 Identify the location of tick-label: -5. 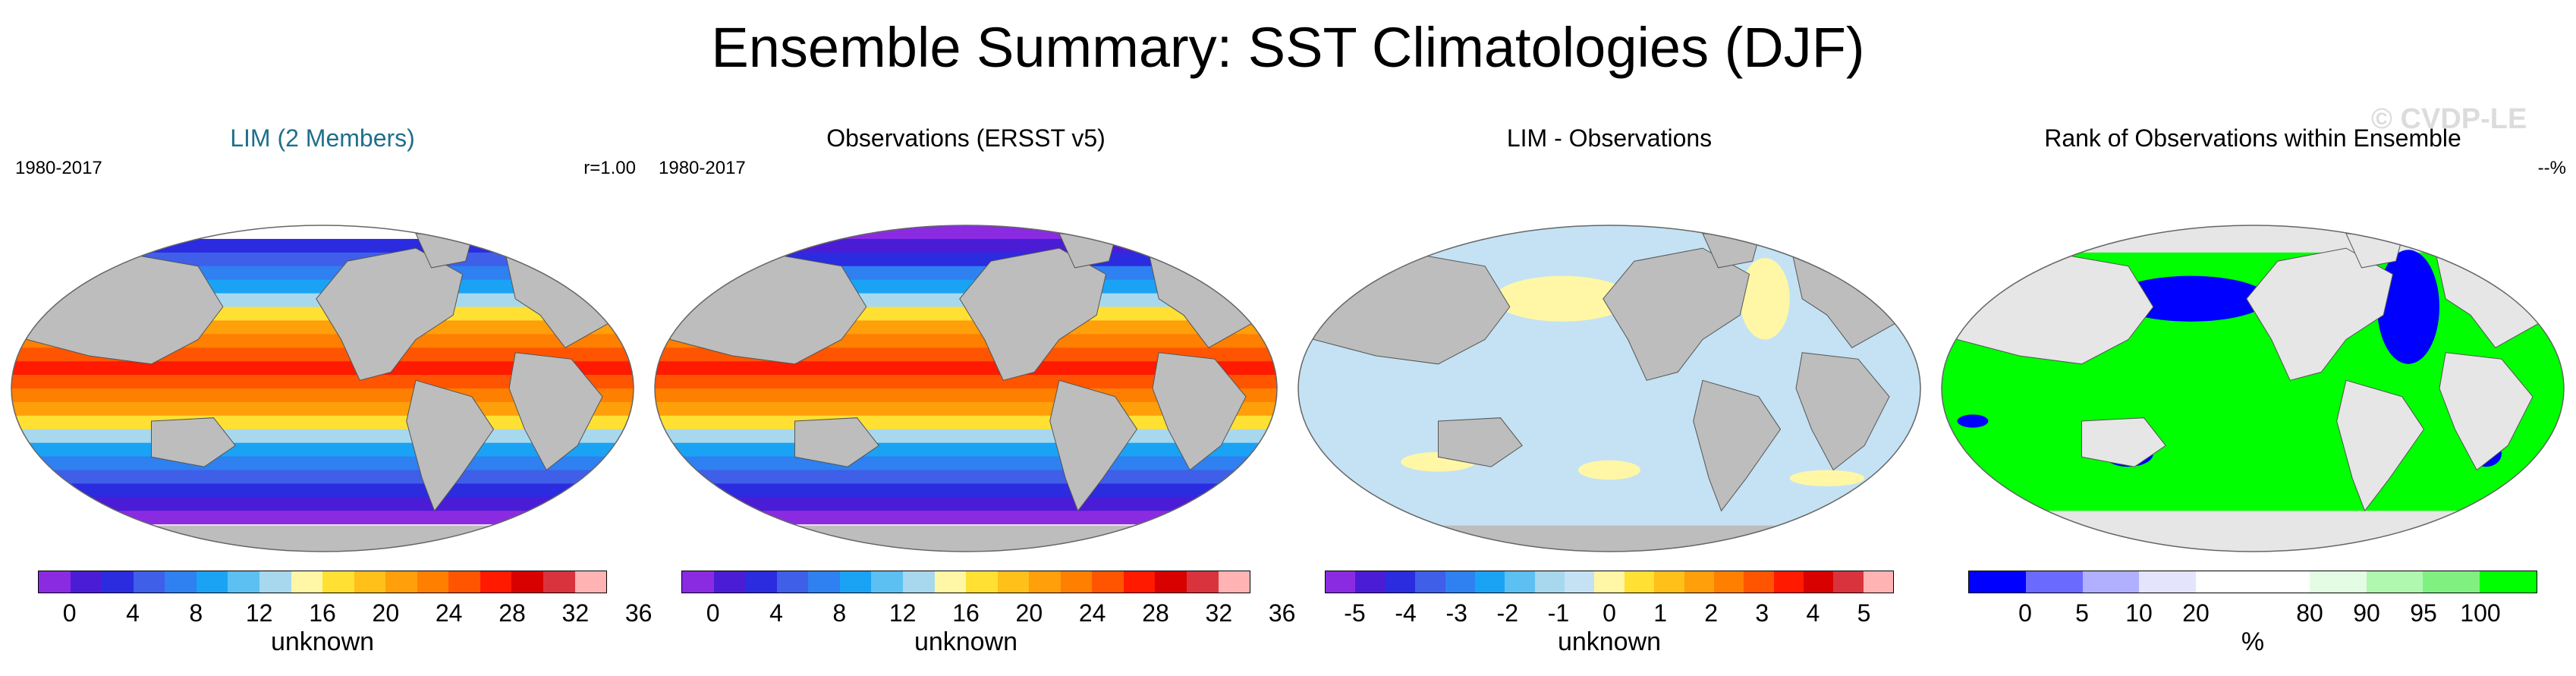
(1355, 613).